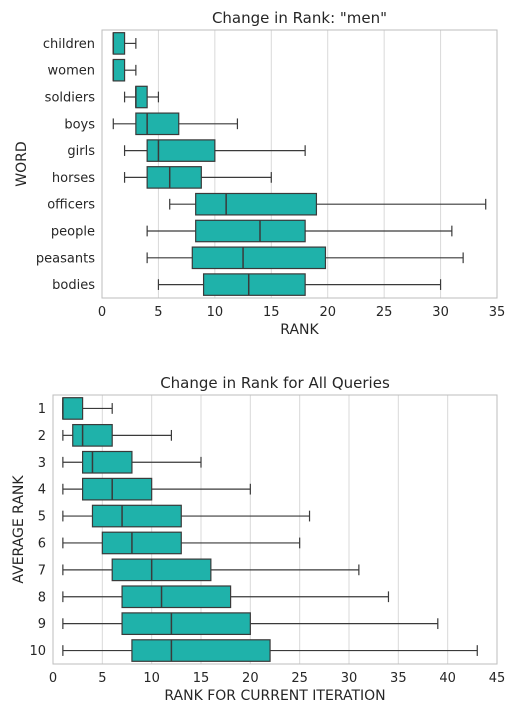 The image size is (508, 706). What do you see at coordinates (42, 490) in the screenshot?
I see `y-tick-label: 4` at bounding box center [42, 490].